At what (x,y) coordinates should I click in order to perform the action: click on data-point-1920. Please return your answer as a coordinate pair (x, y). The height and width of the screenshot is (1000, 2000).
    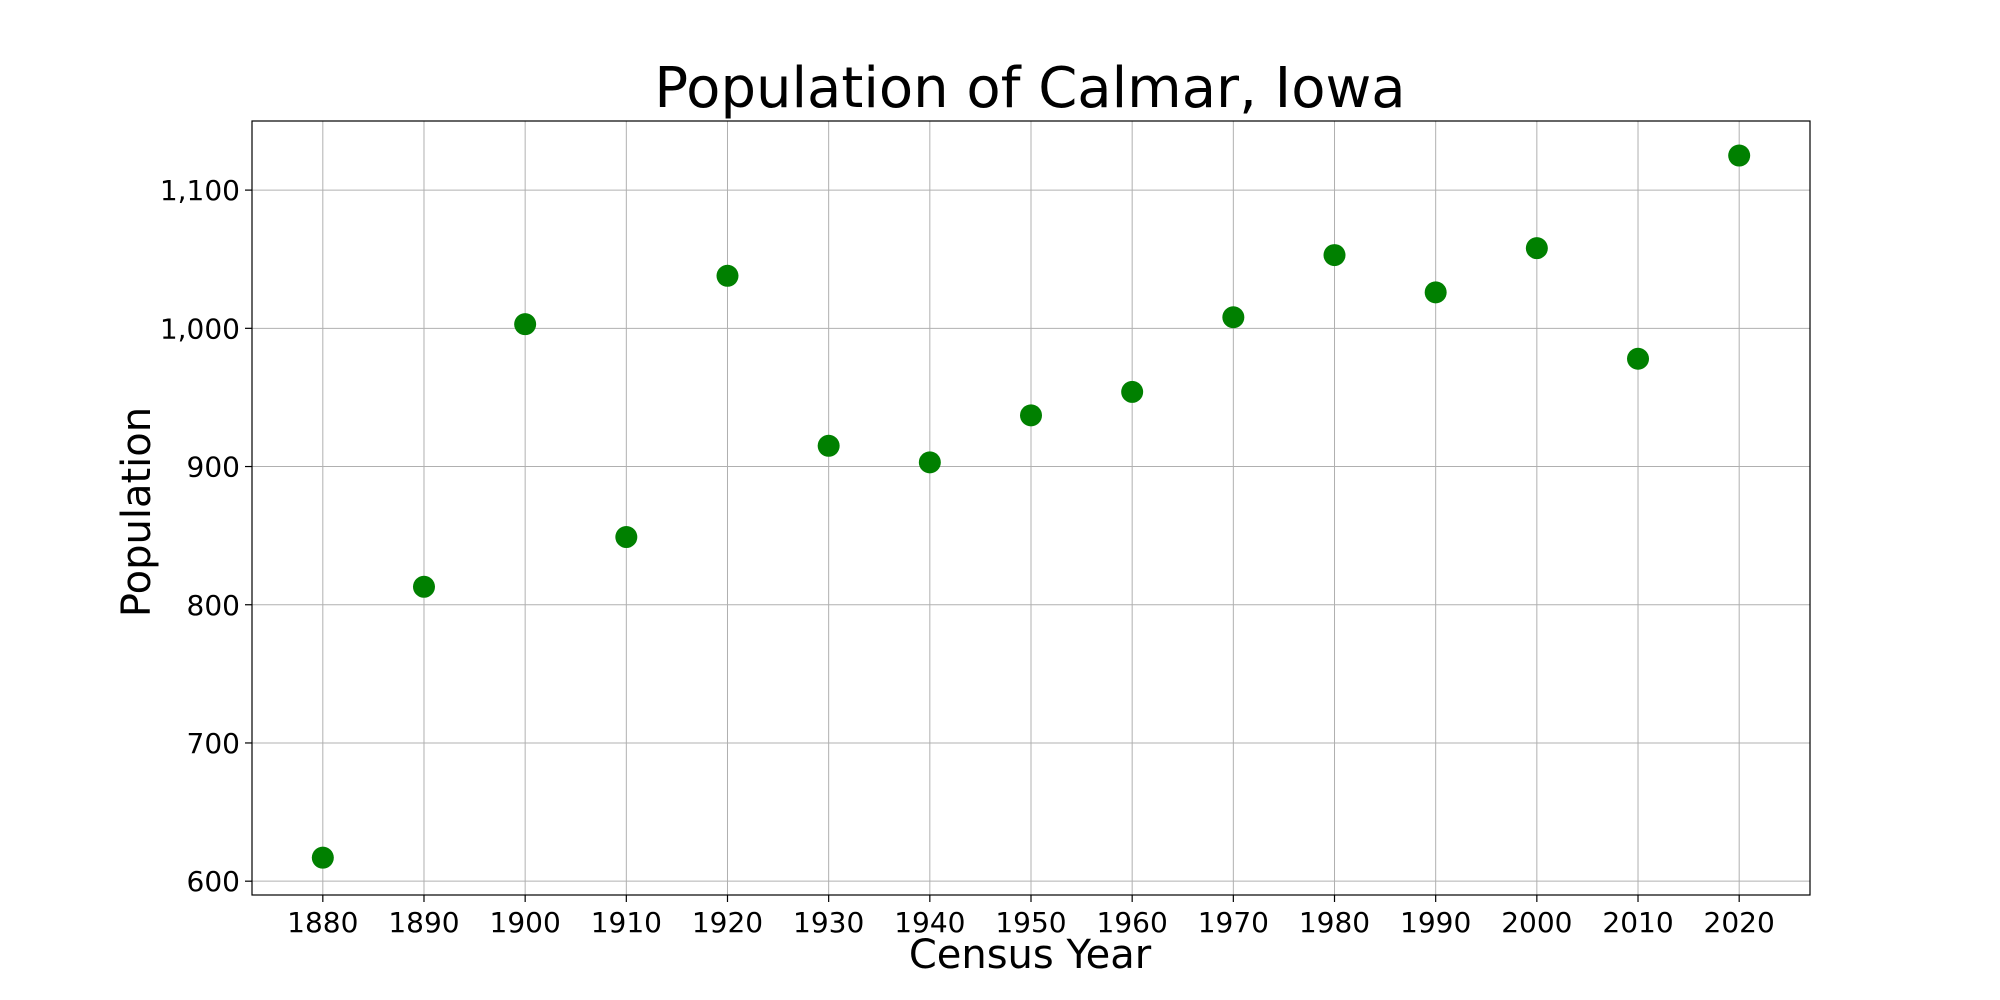
    Looking at the image, I should click on (727, 275).